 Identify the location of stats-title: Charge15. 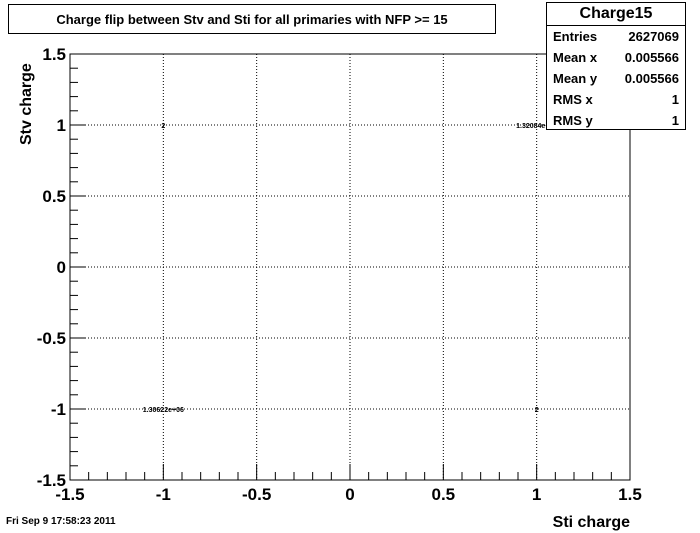
(616, 14).